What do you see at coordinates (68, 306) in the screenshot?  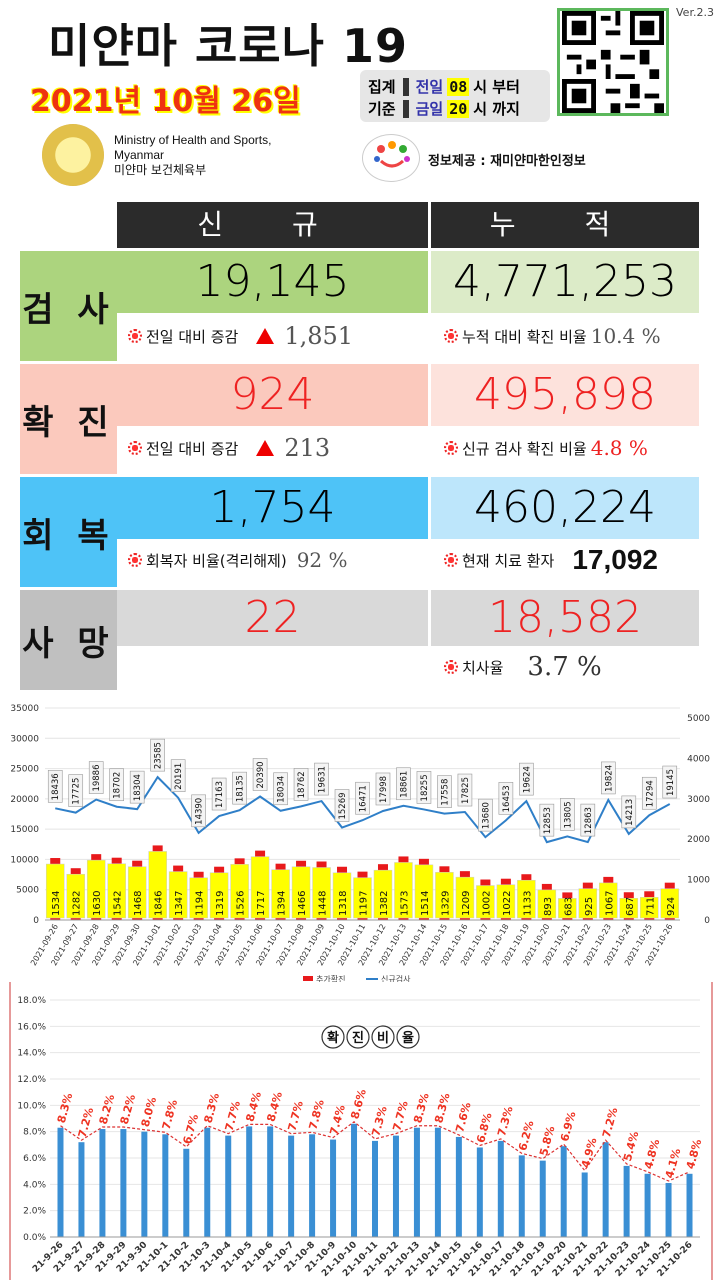 I see `row-label-test: 검 사` at bounding box center [68, 306].